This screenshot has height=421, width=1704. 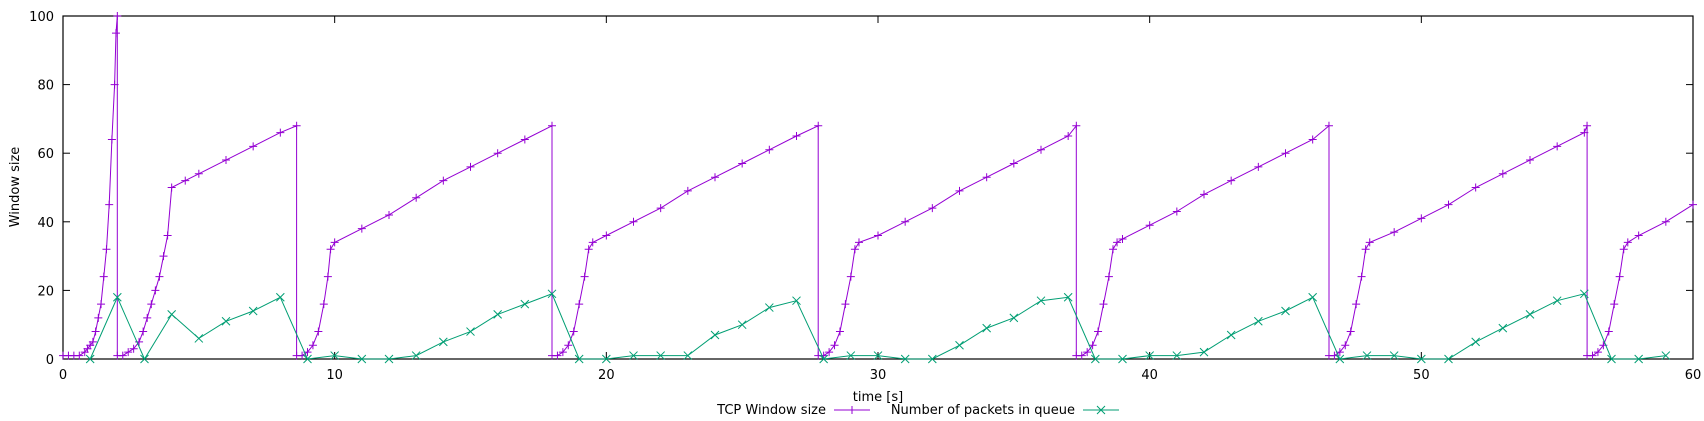 What do you see at coordinates (878, 397) in the screenshot?
I see `x-axis-label: time [s]` at bounding box center [878, 397].